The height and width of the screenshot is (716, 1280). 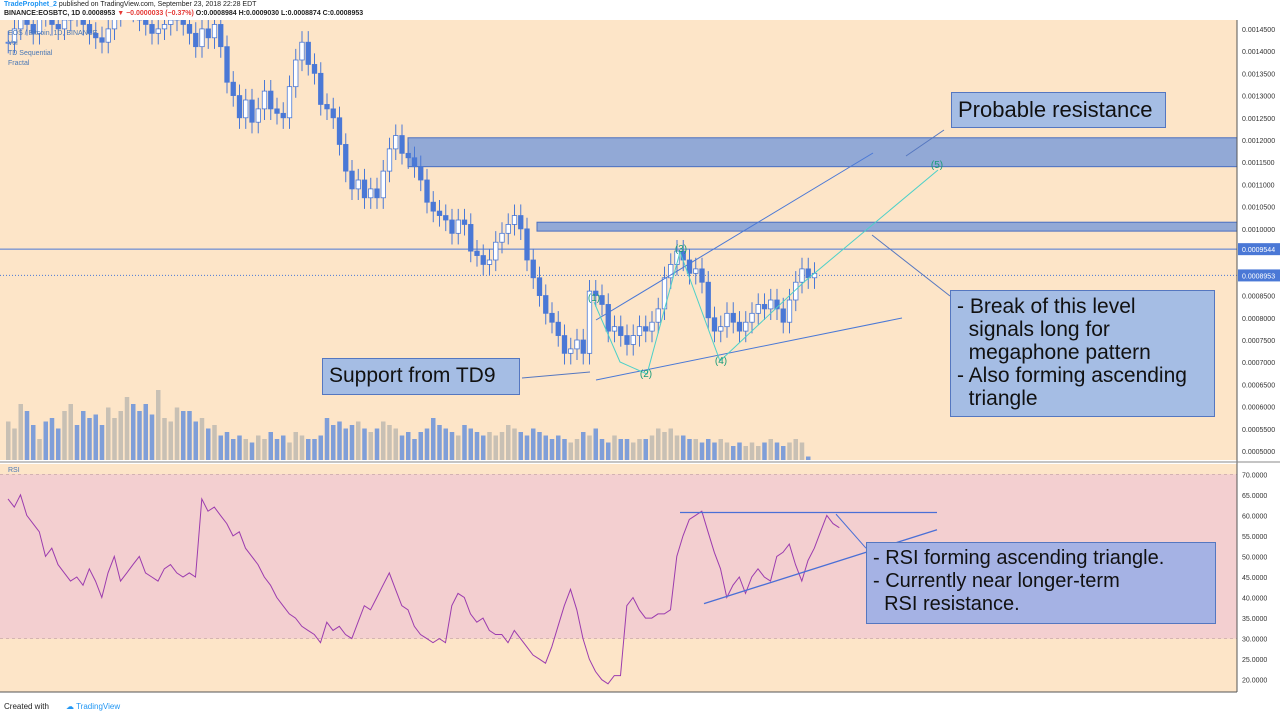 What do you see at coordinates (1258, 141) in the screenshot?
I see `price-tick-label: 0.0012000` at bounding box center [1258, 141].